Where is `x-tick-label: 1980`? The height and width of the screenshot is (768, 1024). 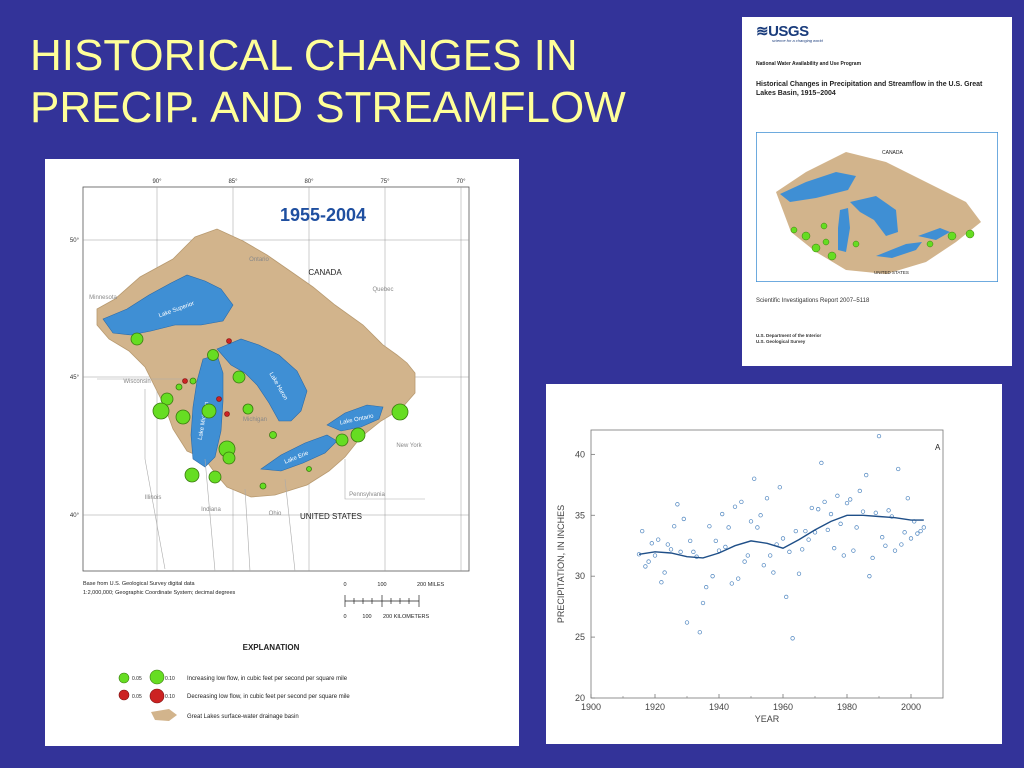 x-tick-label: 1980 is located at coordinates (847, 707).